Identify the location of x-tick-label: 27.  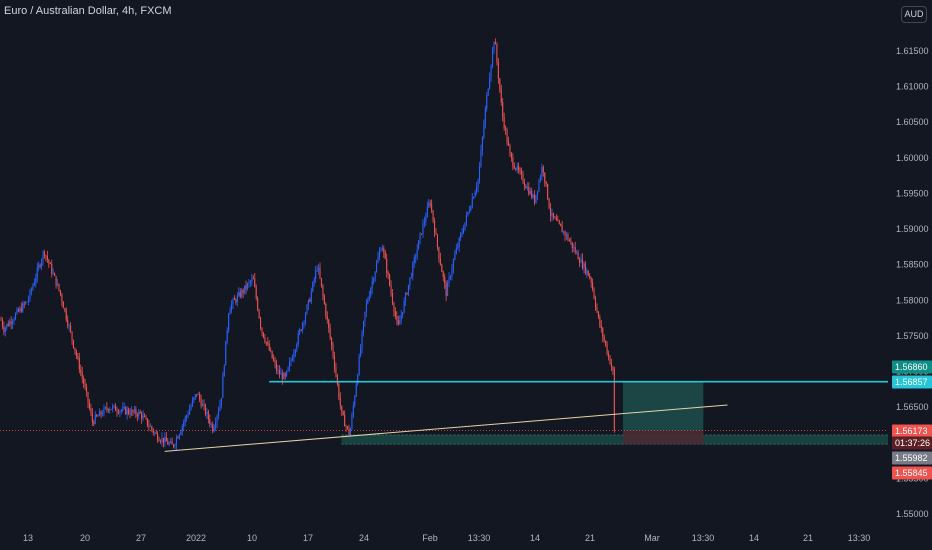
(141, 538).